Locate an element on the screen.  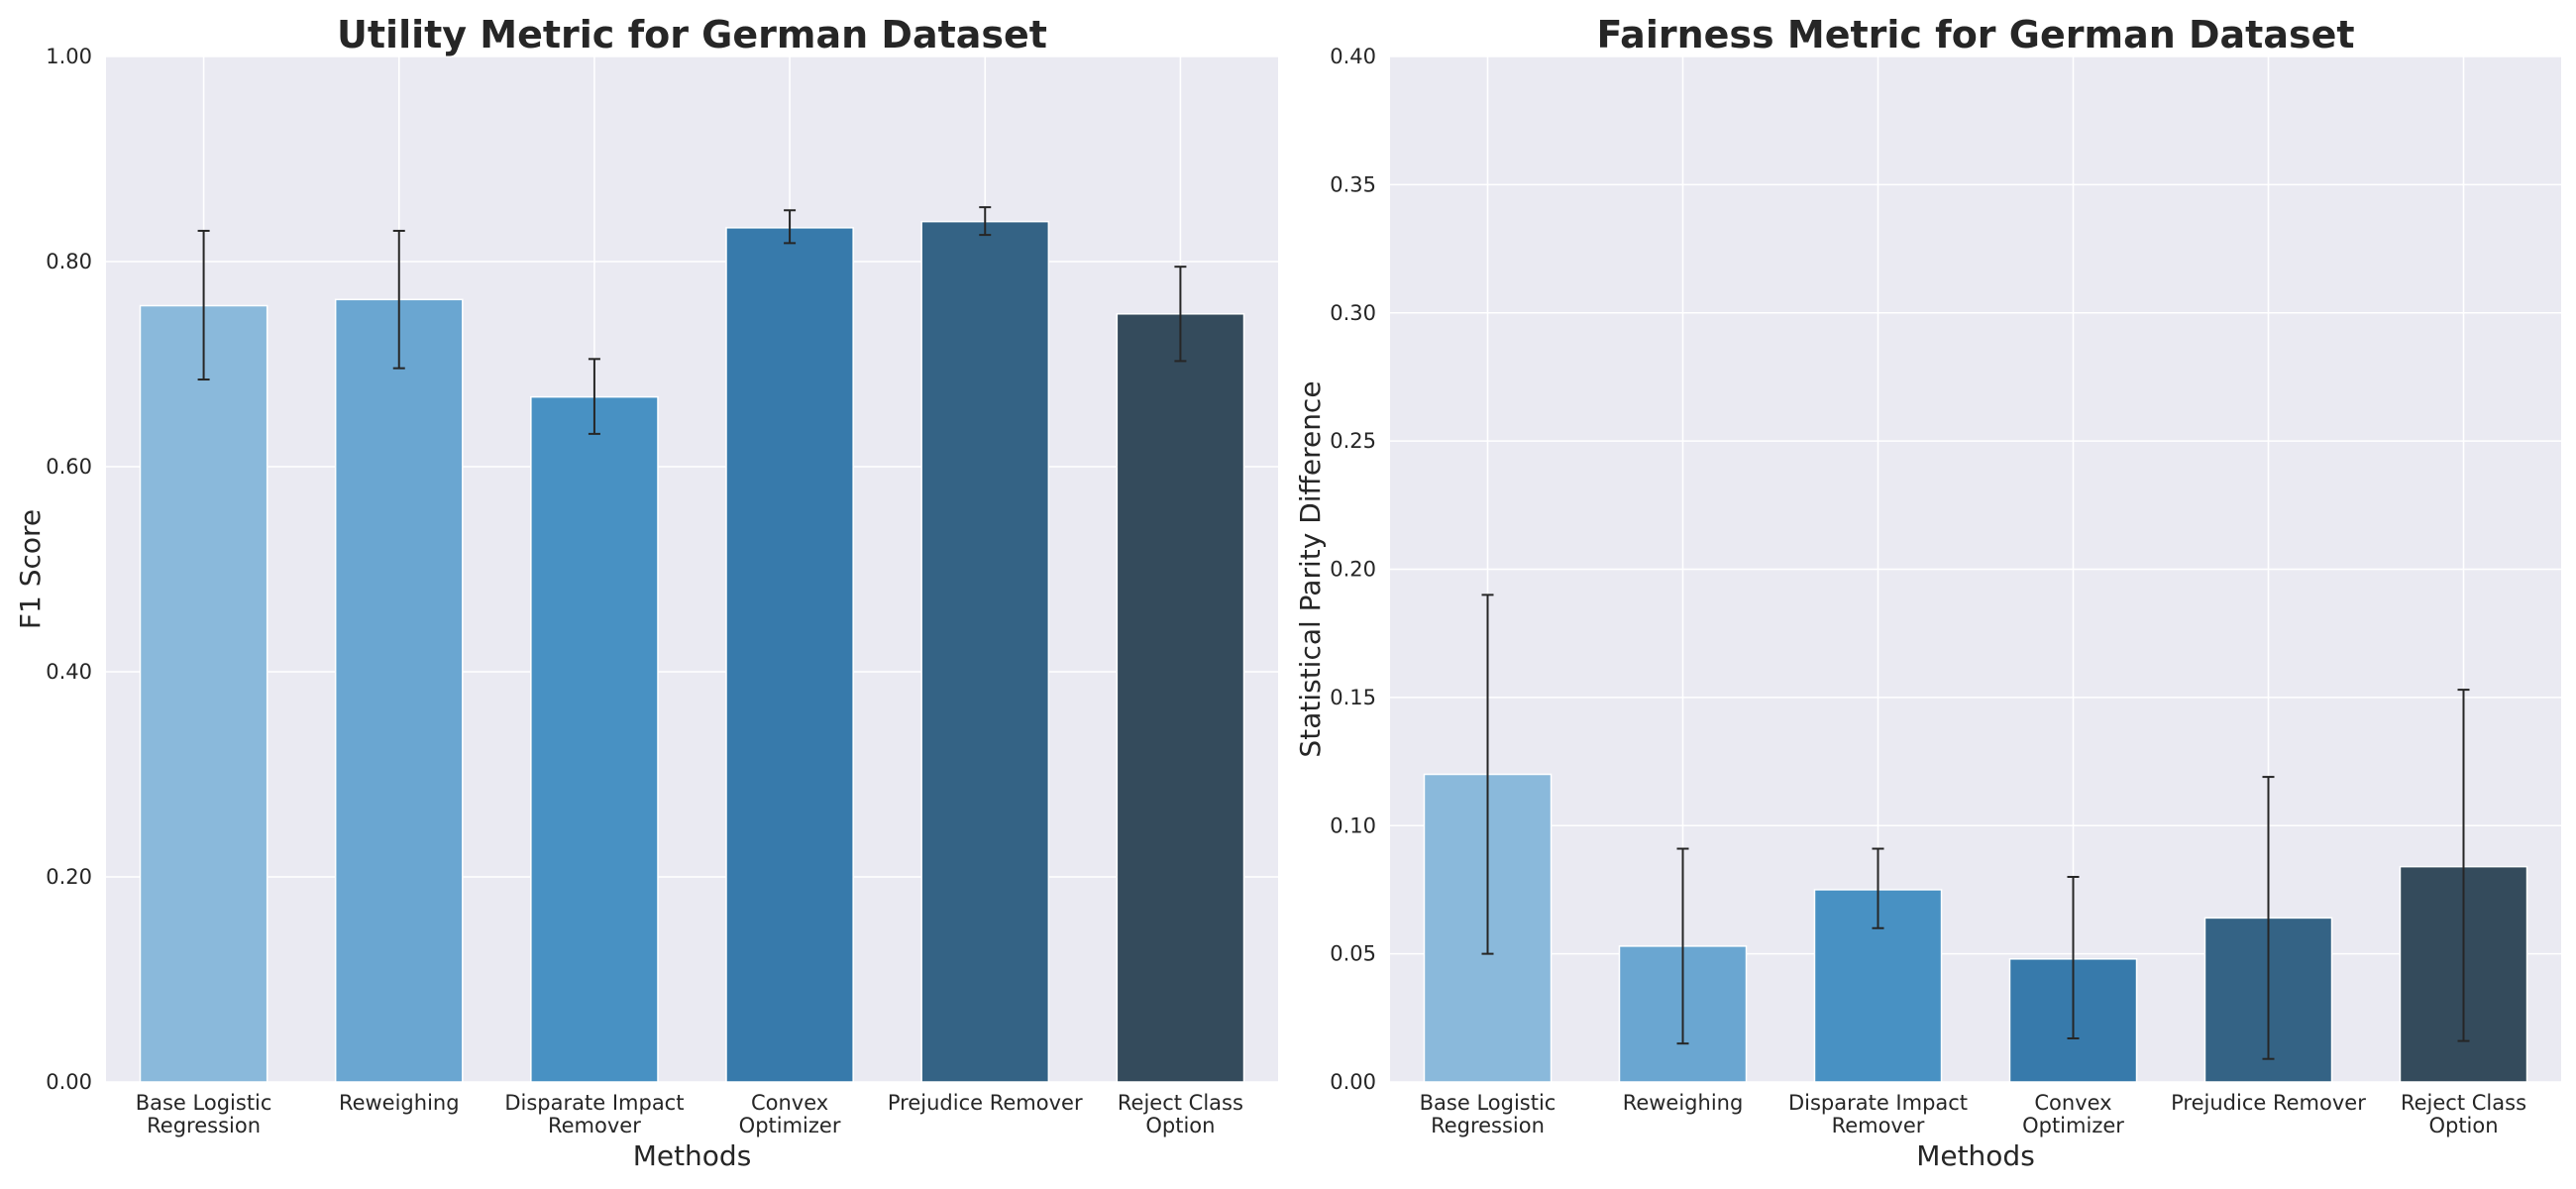
y-axis-label: F1 Score is located at coordinates (30, 569).